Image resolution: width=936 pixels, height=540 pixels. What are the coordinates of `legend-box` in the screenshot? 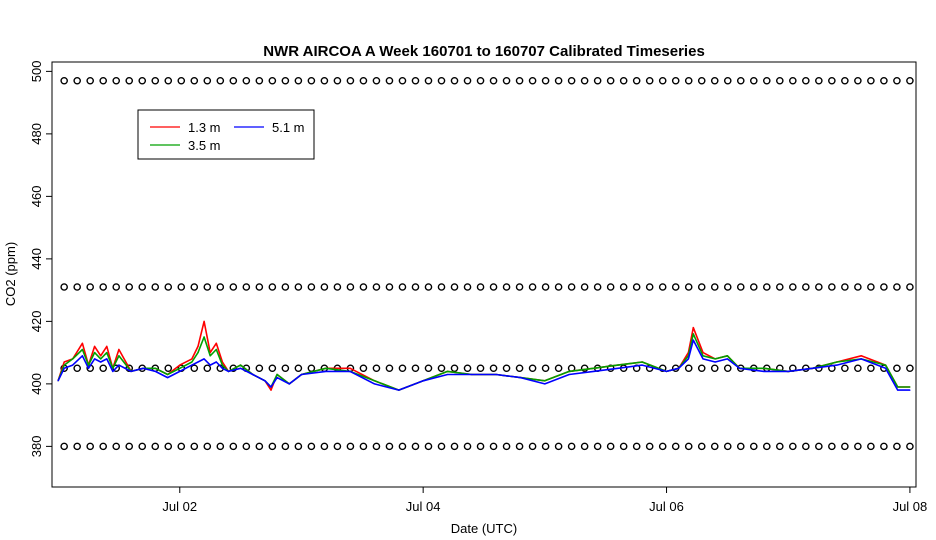 It's located at (226, 134).